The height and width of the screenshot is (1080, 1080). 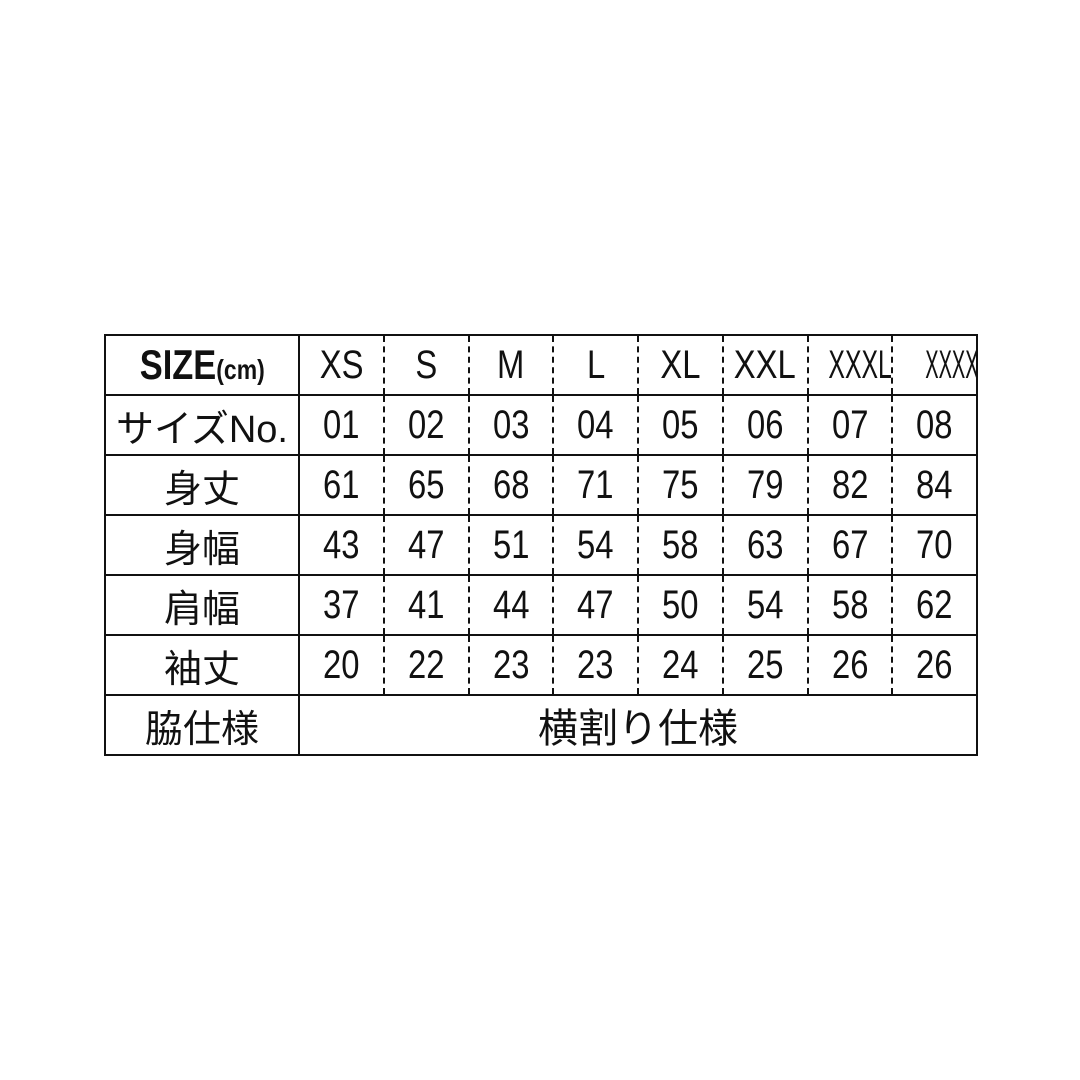 I want to click on value-text: 68, so click(x=511, y=484).